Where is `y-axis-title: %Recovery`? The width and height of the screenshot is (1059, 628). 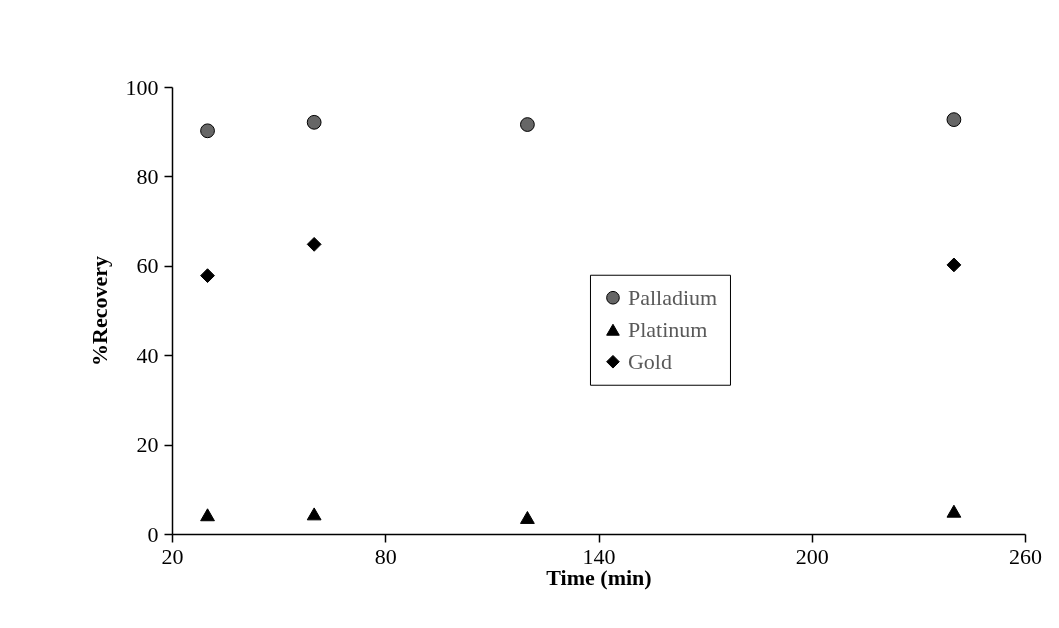
y-axis-title: %Recovery is located at coordinates (99, 311).